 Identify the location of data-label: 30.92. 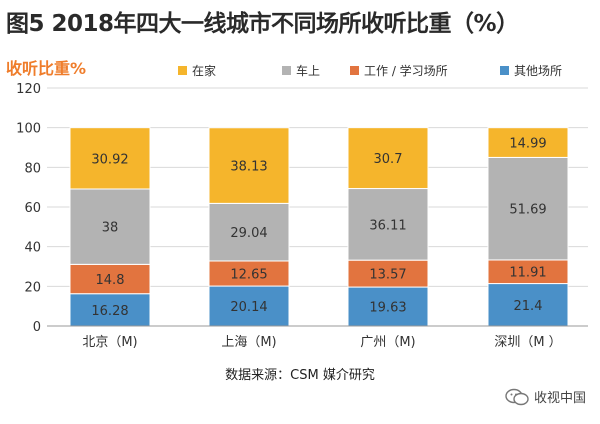
(109, 159).